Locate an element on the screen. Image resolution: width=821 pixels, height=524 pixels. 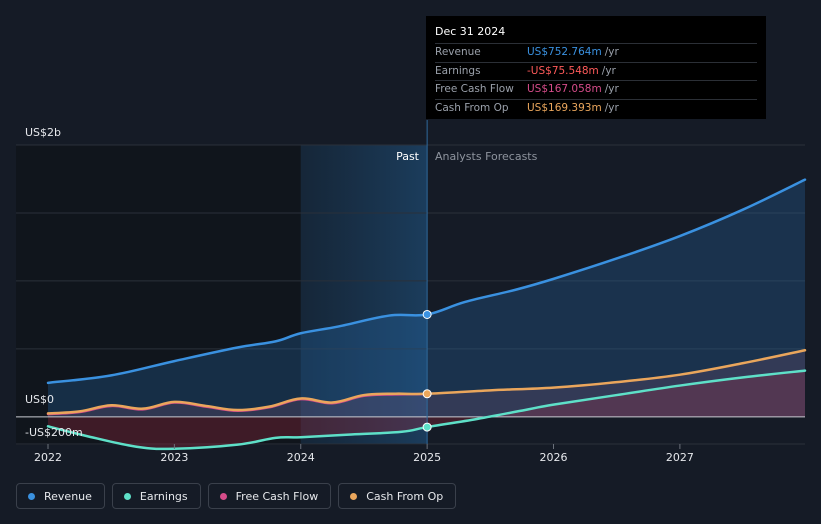
cash-from-op-marker is located at coordinates (427, 394).